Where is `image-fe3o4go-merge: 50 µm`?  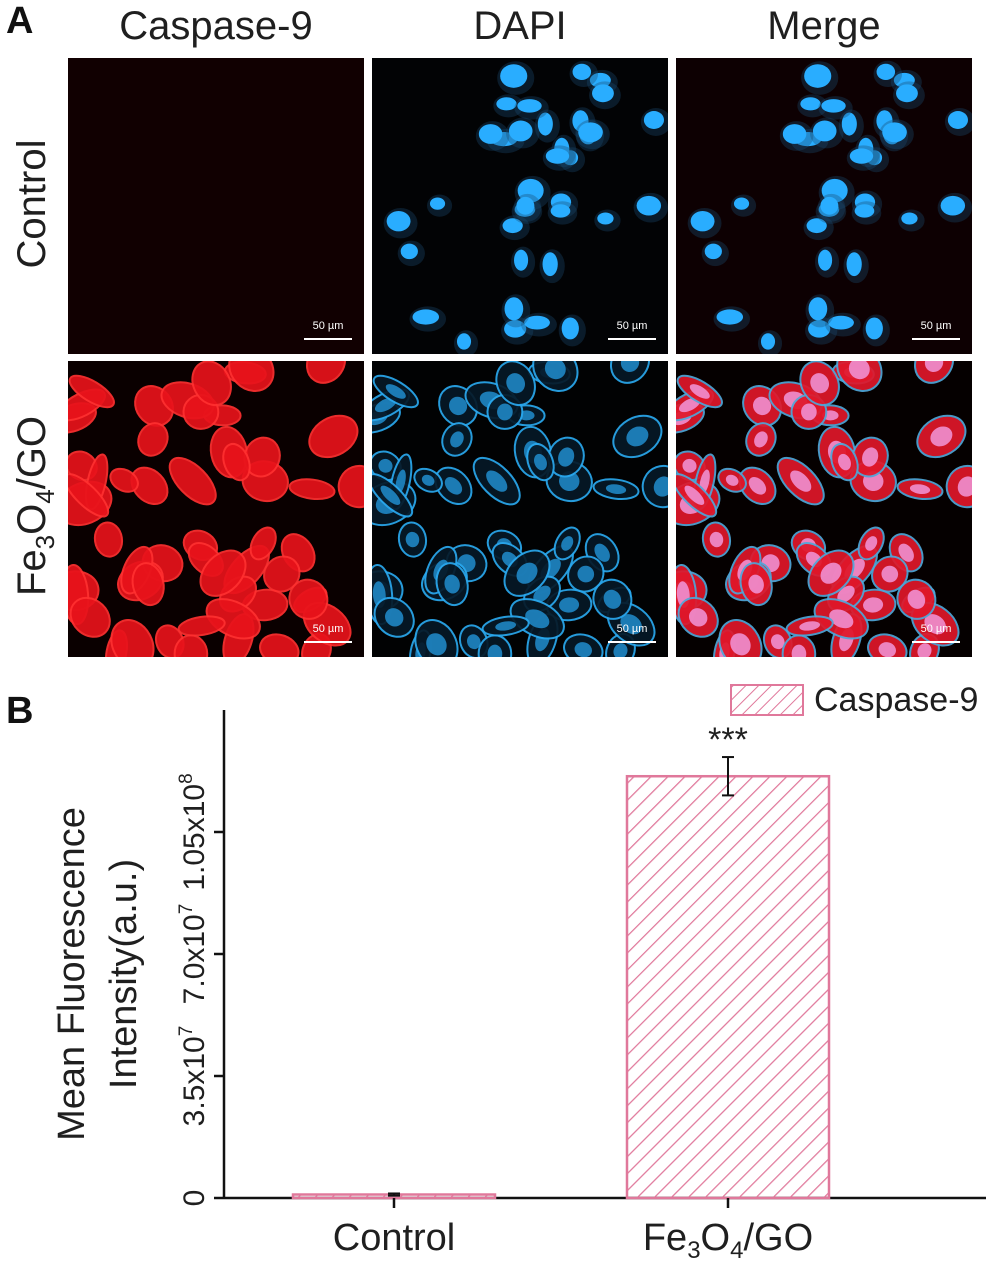
image-fe3o4go-merge: 50 µm is located at coordinates (824, 509).